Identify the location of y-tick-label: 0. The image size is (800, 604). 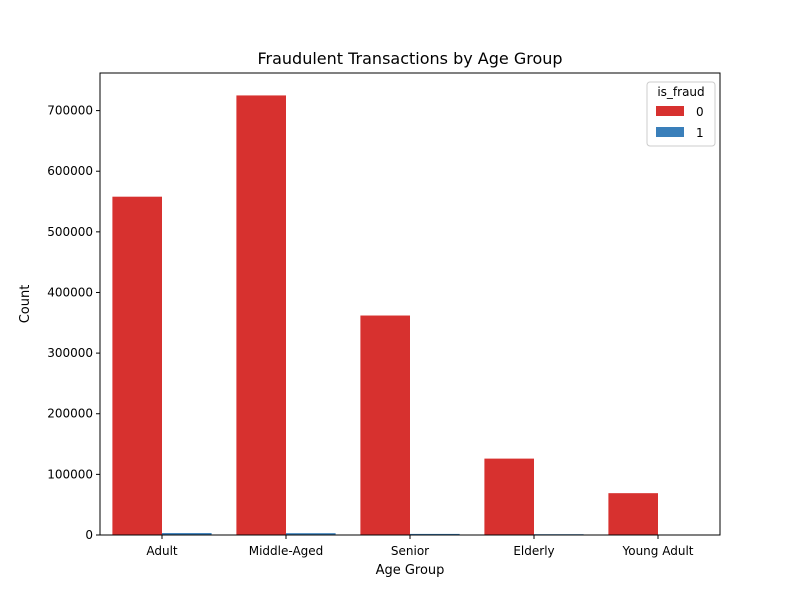
(89, 535).